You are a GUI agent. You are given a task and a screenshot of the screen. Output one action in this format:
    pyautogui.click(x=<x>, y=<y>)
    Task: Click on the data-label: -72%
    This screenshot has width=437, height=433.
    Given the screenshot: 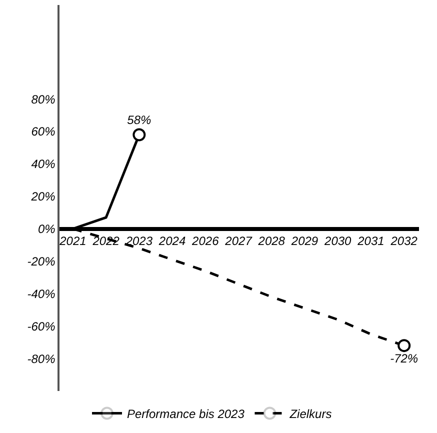 What is the action you would take?
    pyautogui.click(x=404, y=358)
    